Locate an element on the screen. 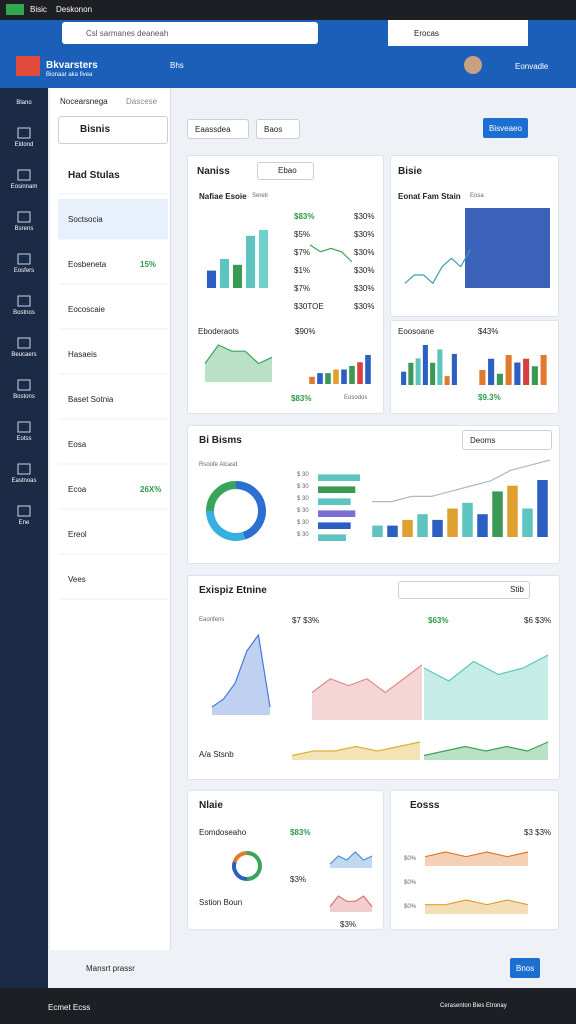 Image resolution: width=576 pixels, height=1024 pixels. range-text: Baos is located at coordinates (273, 129).